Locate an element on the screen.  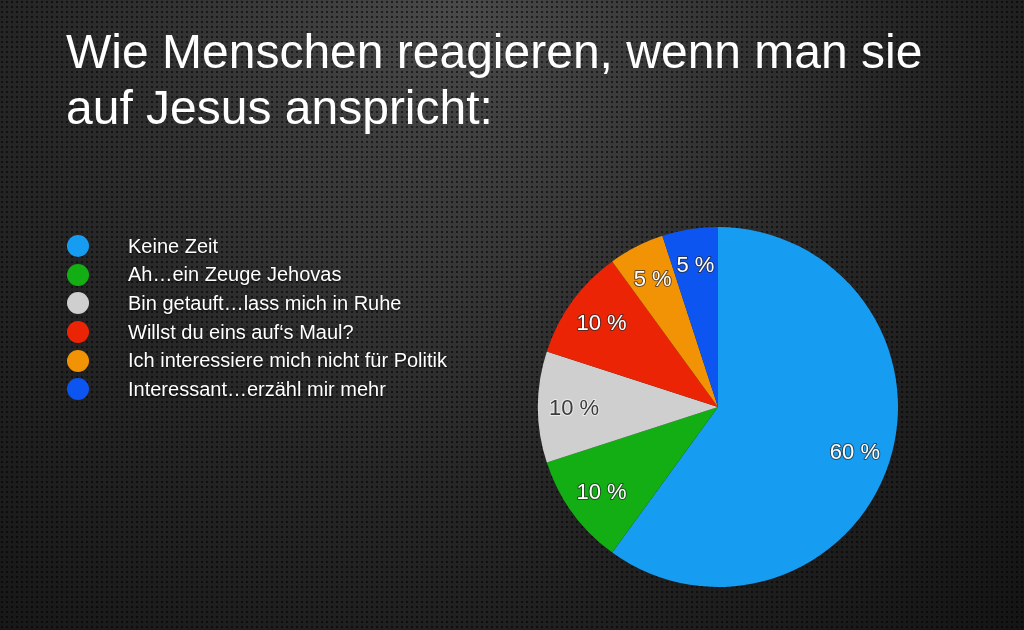
legend-label: Bin getauft…lass mich in Ruhe is located at coordinates (265, 303).